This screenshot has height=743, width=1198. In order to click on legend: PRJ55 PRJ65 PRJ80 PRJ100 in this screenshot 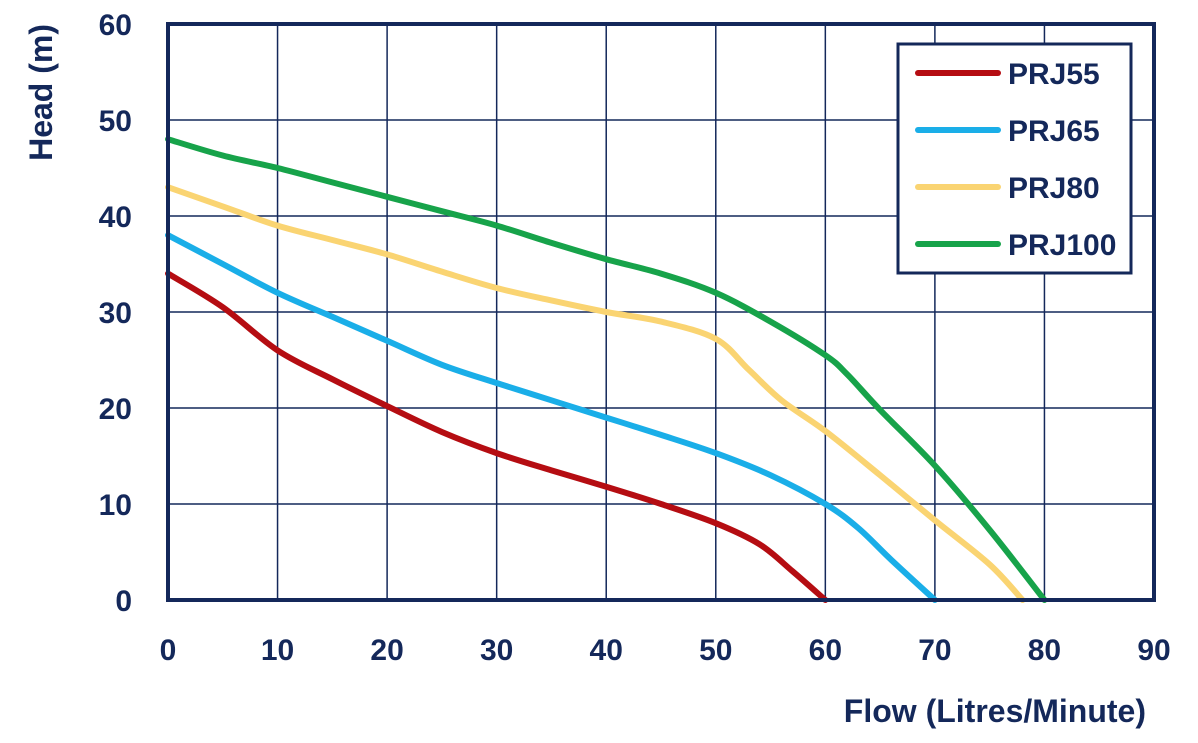, I will do `click(1014, 158)`.